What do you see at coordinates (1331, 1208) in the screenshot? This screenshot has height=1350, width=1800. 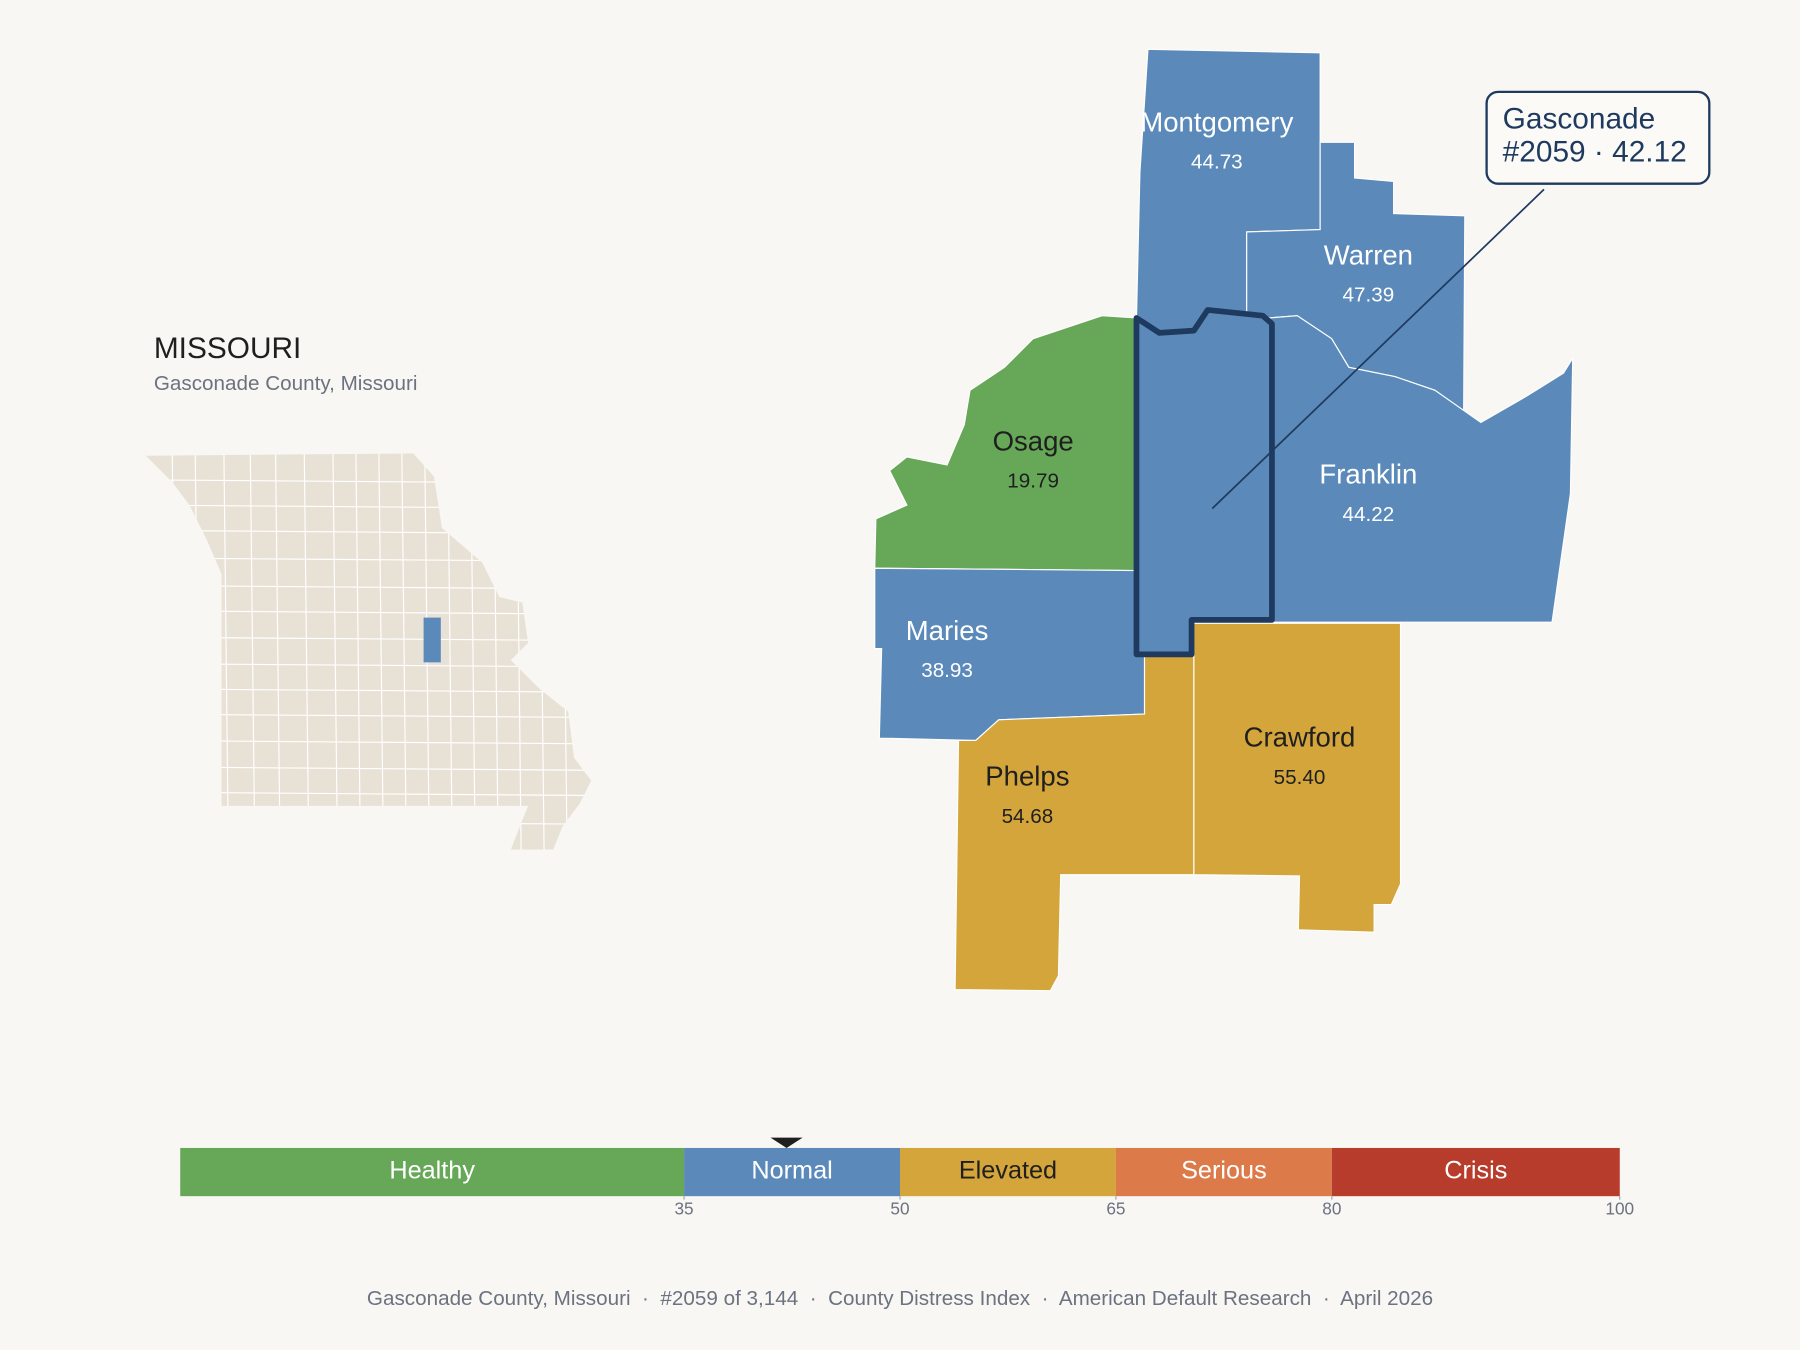 I see `legend-tick-label: 80` at bounding box center [1331, 1208].